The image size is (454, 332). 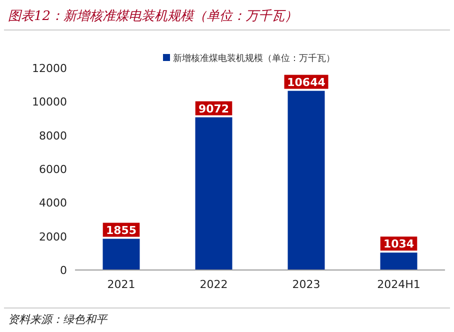 What do you see at coordinates (121, 230) in the screenshot?
I see `data-label: 1855` at bounding box center [121, 230].